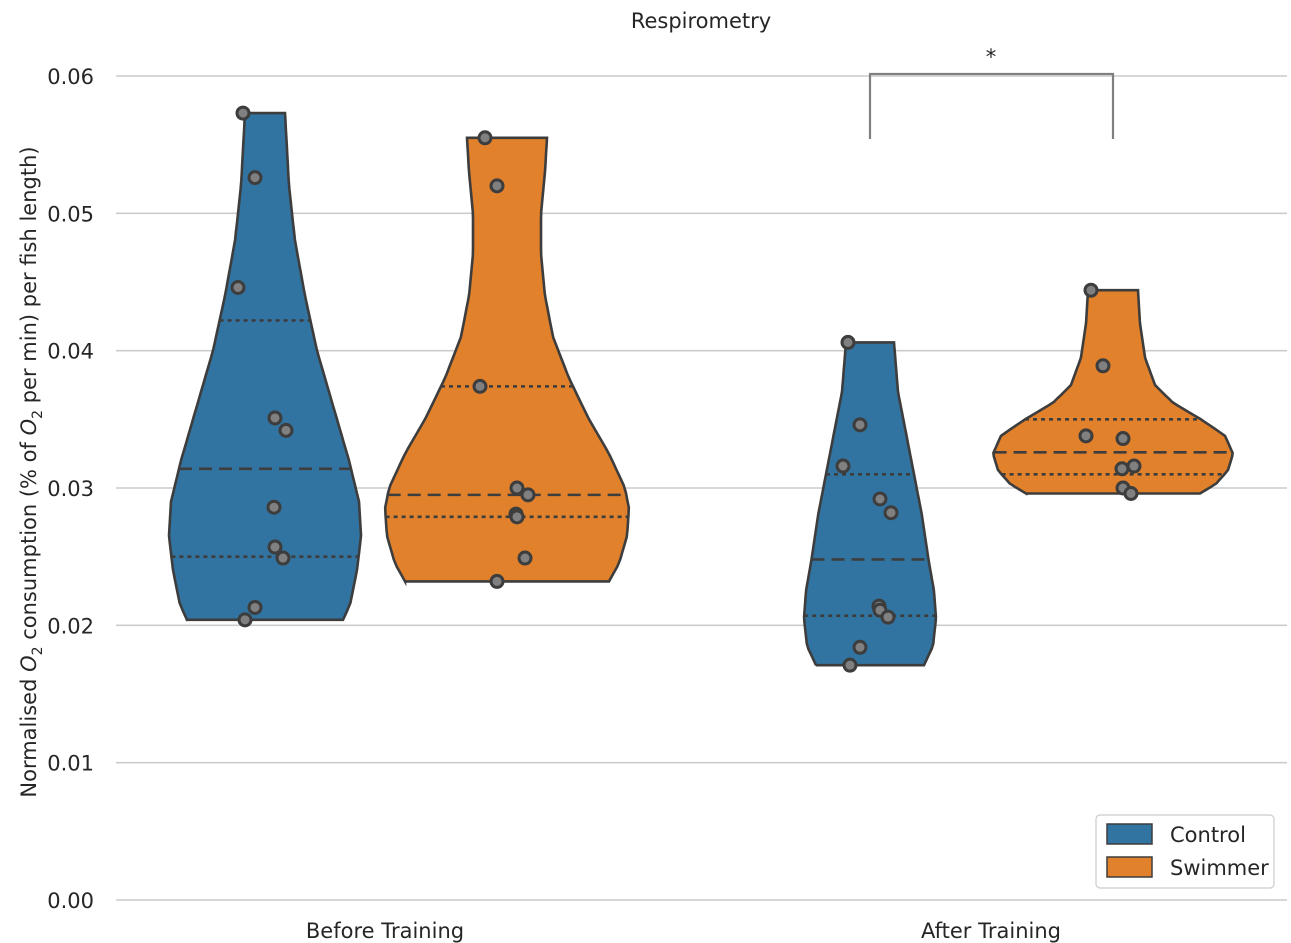 The height and width of the screenshot is (943, 1291). What do you see at coordinates (385, 931) in the screenshot?
I see `x-tick-label: Before Training` at bounding box center [385, 931].